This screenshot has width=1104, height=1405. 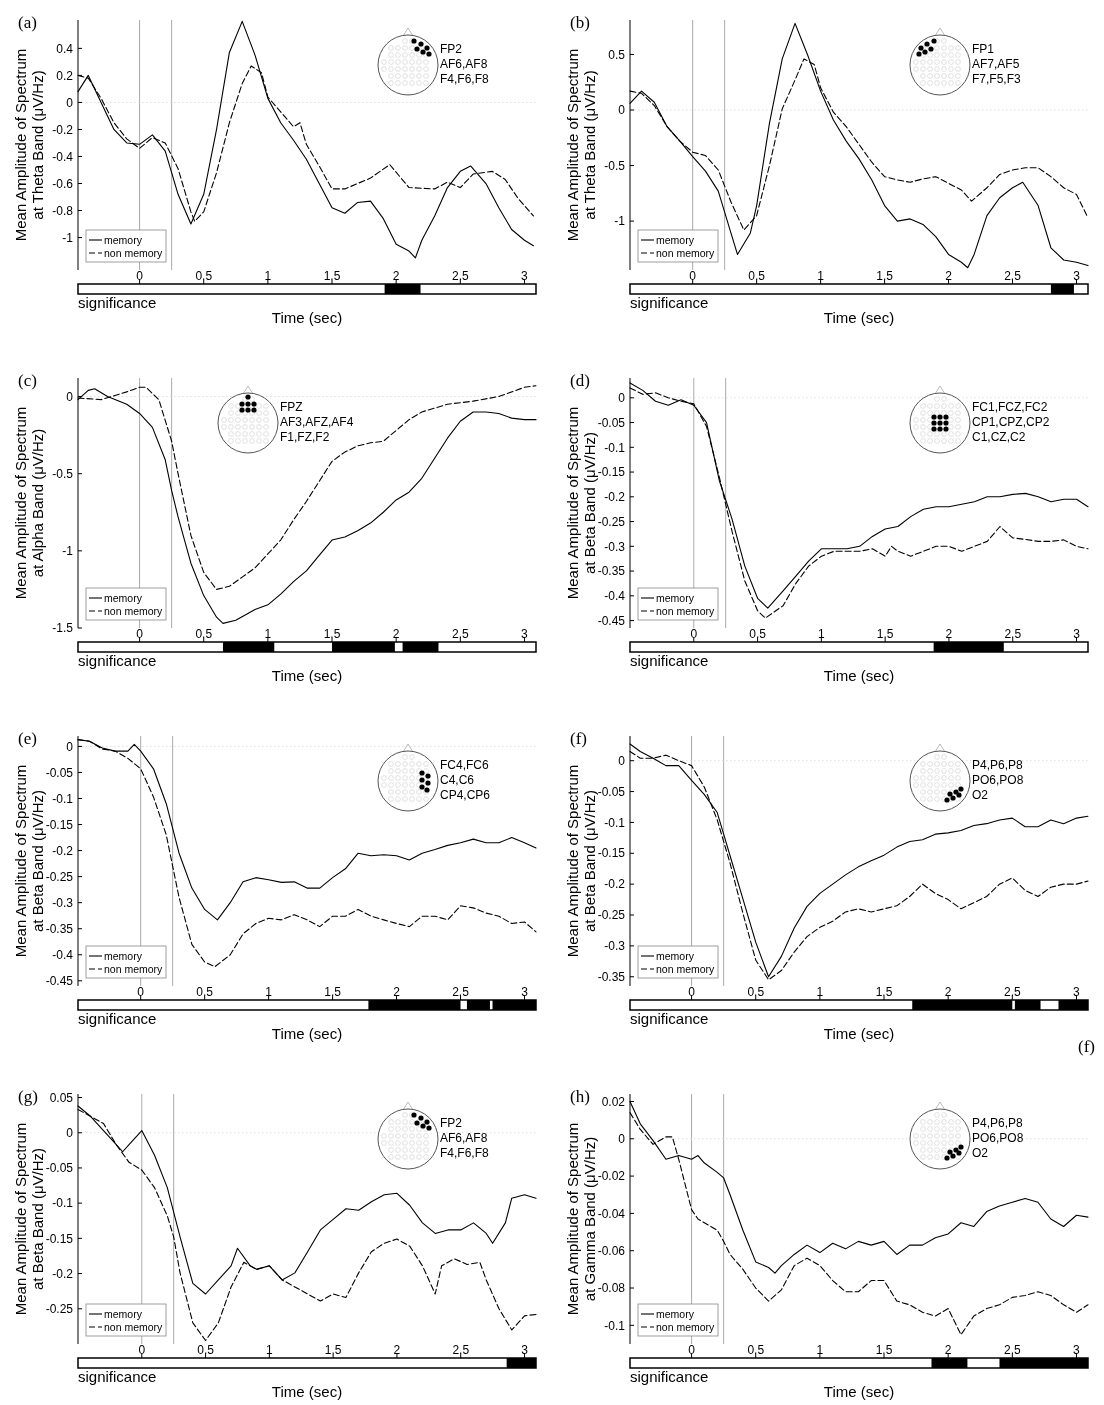 What do you see at coordinates (65, 75) in the screenshot?
I see `y-tick-label: 0.2` at bounding box center [65, 75].